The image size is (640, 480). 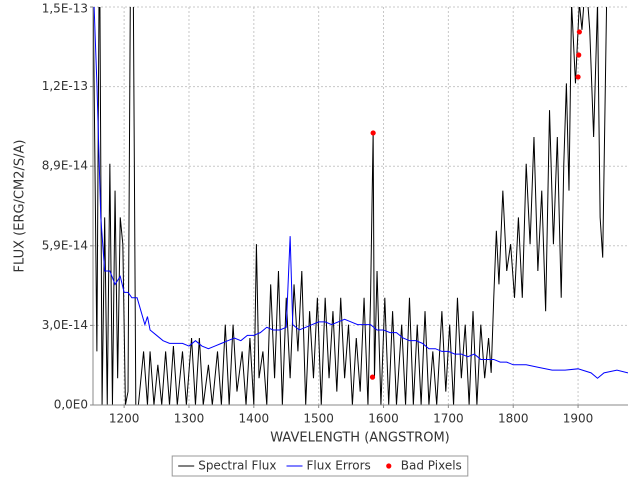 What do you see at coordinates (189, 419) in the screenshot?
I see `x-tick-label: 1300` at bounding box center [189, 419].